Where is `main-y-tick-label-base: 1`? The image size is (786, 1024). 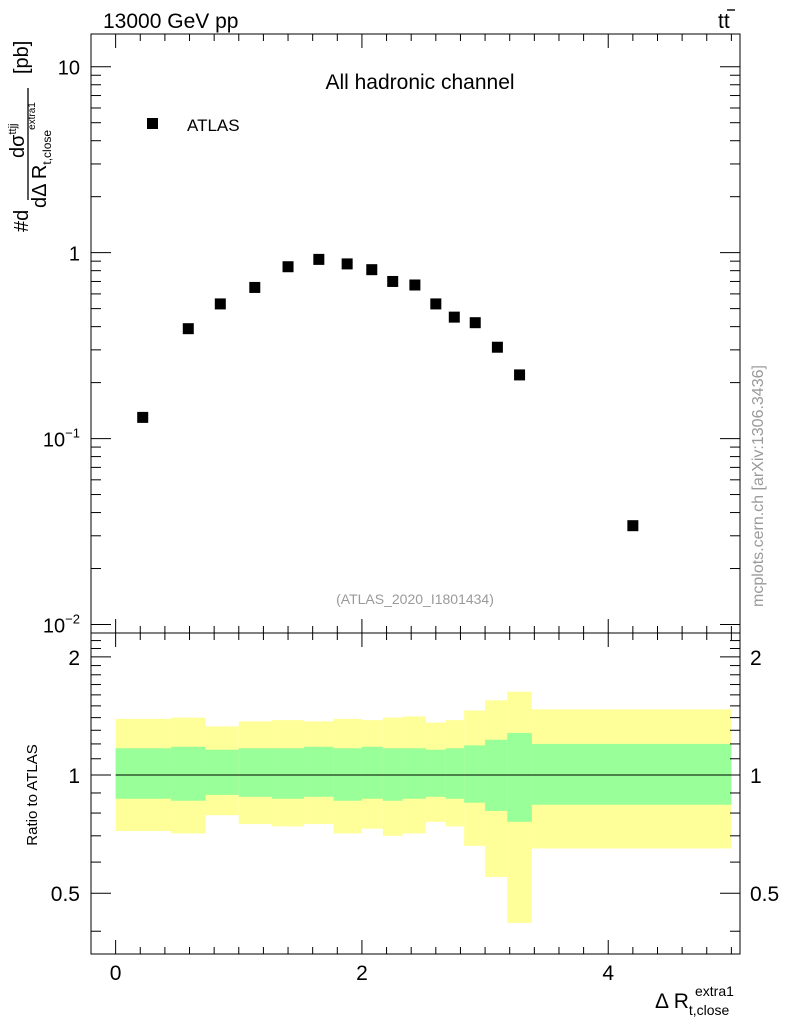
main-y-tick-label-base: 1 is located at coordinates (74, 255).